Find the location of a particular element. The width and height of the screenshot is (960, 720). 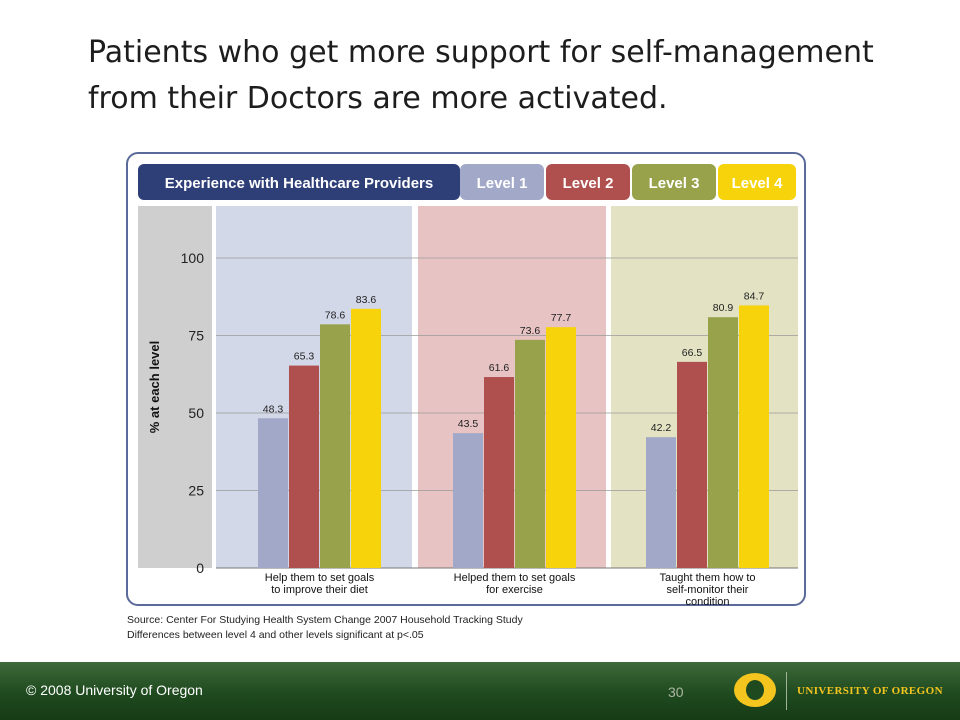

y-tick-label: 50 is located at coordinates (196, 413).